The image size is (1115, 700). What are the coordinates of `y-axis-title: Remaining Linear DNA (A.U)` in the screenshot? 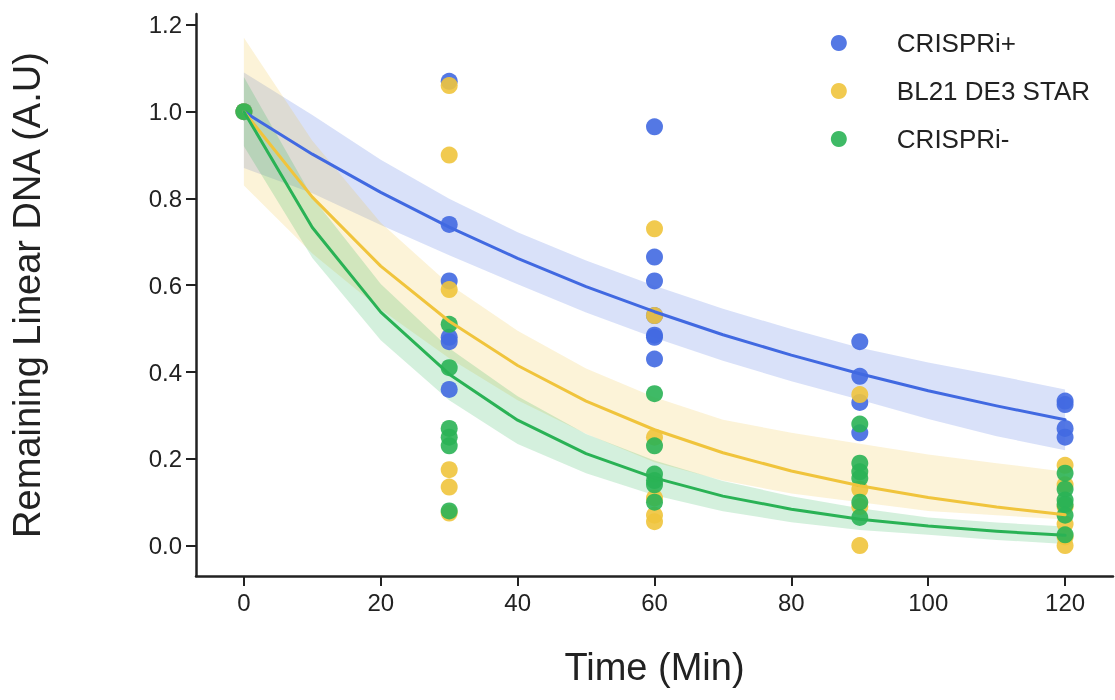 It's located at (27, 295).